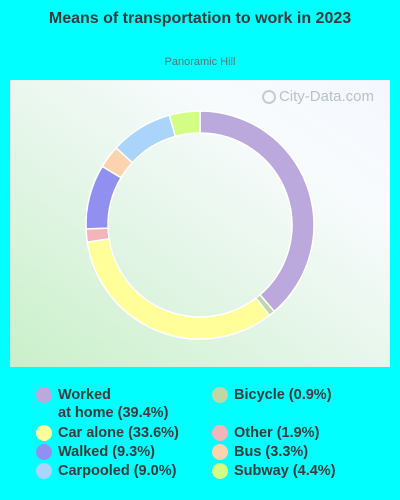  I want to click on legend-item: Subway (4.4%), so click(274, 471).